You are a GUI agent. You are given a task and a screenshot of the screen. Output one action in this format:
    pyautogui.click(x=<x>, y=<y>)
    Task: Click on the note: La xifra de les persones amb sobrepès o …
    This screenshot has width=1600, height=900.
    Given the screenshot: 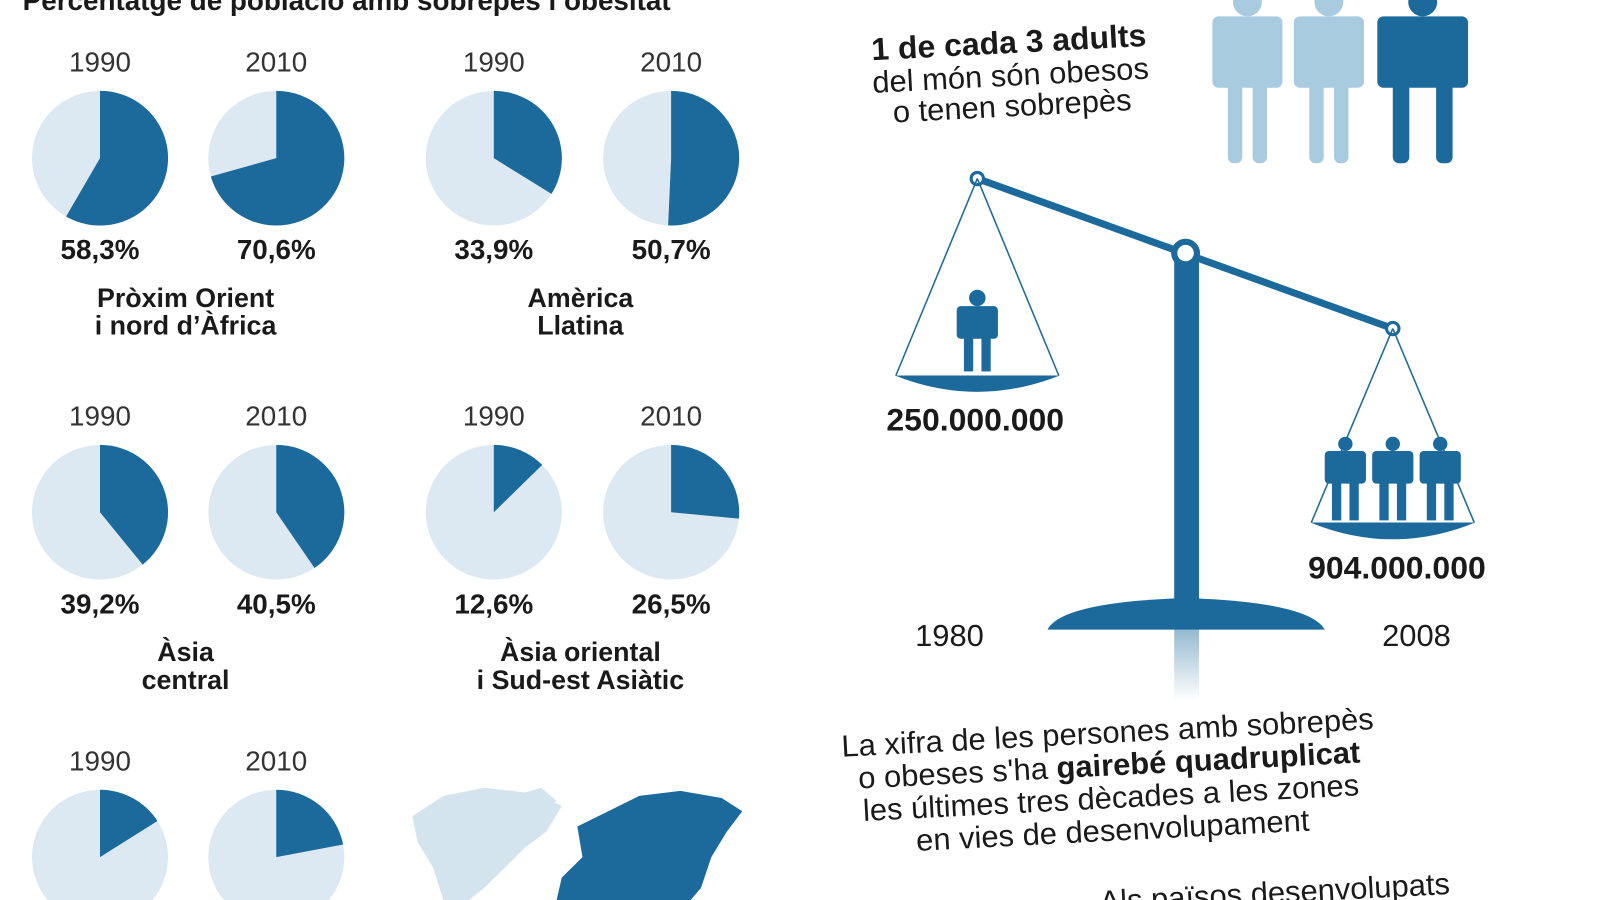 What is the action you would take?
    pyautogui.click(x=1108, y=779)
    